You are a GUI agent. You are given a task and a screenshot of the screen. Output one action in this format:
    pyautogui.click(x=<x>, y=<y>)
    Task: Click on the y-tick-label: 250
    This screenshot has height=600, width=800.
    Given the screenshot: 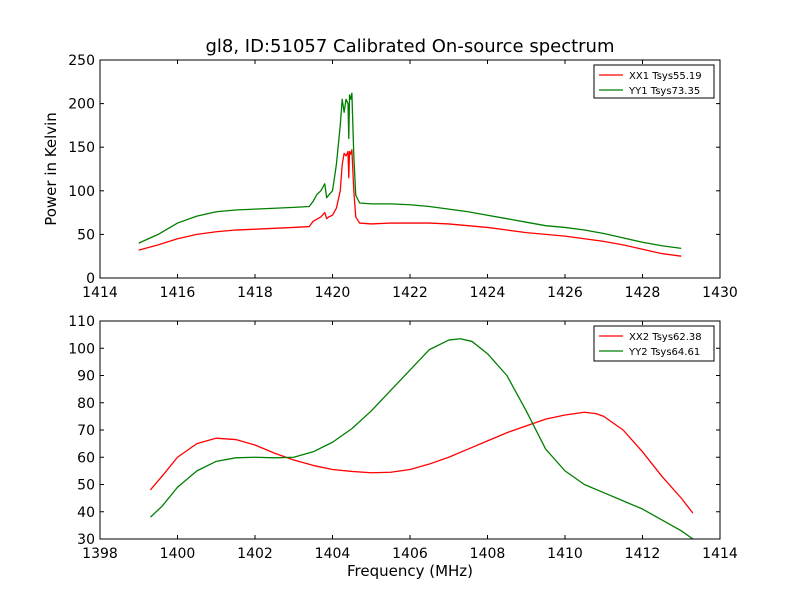 What is the action you would take?
    pyautogui.click(x=81, y=61)
    